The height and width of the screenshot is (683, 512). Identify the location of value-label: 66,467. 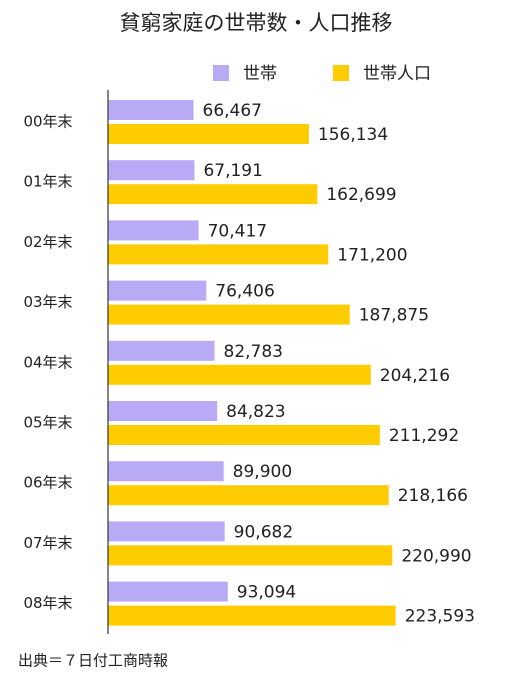
(232, 111).